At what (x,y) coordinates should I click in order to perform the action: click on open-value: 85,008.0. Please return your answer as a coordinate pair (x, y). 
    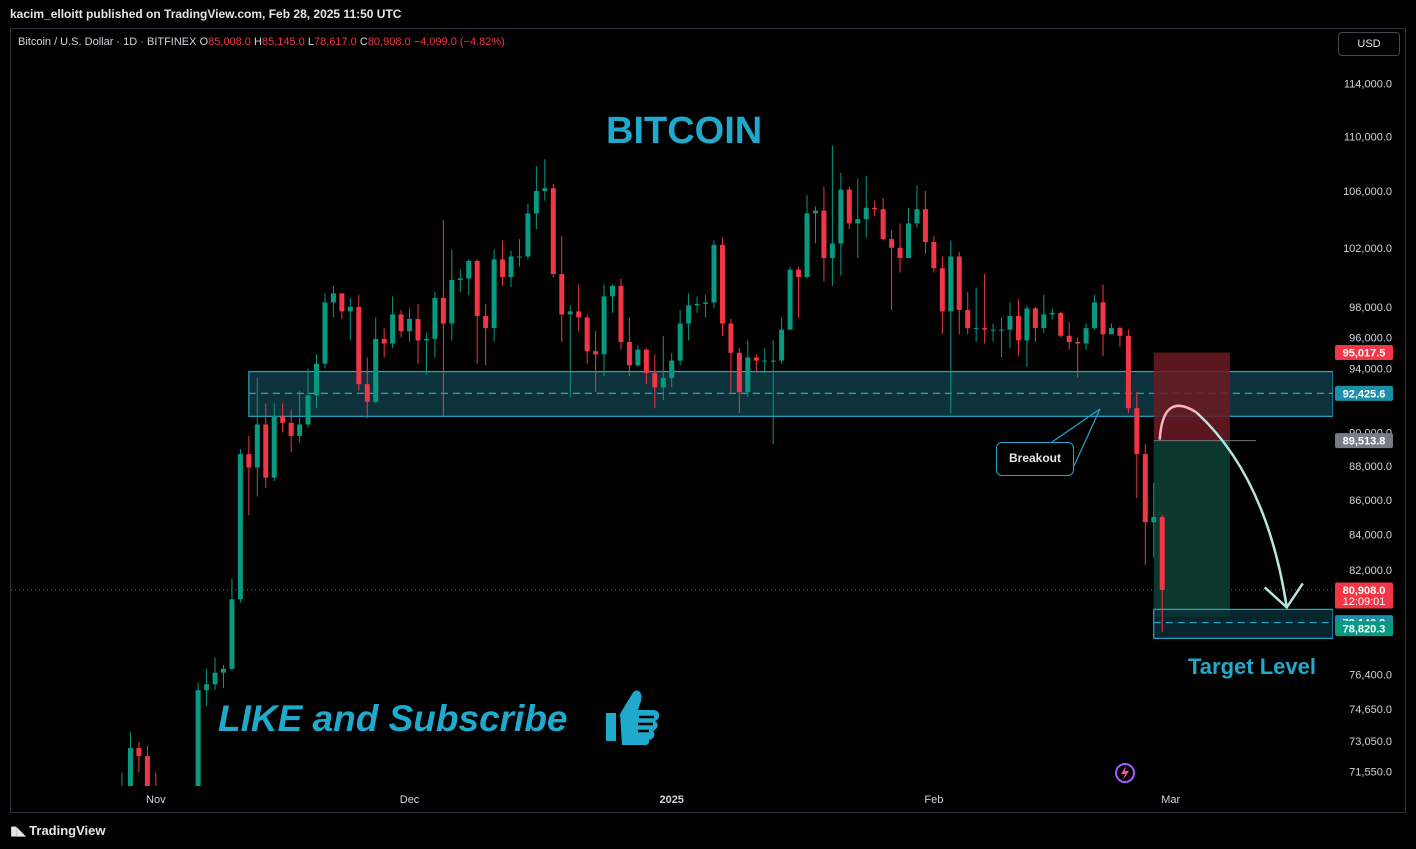
    Looking at the image, I should click on (229, 42).